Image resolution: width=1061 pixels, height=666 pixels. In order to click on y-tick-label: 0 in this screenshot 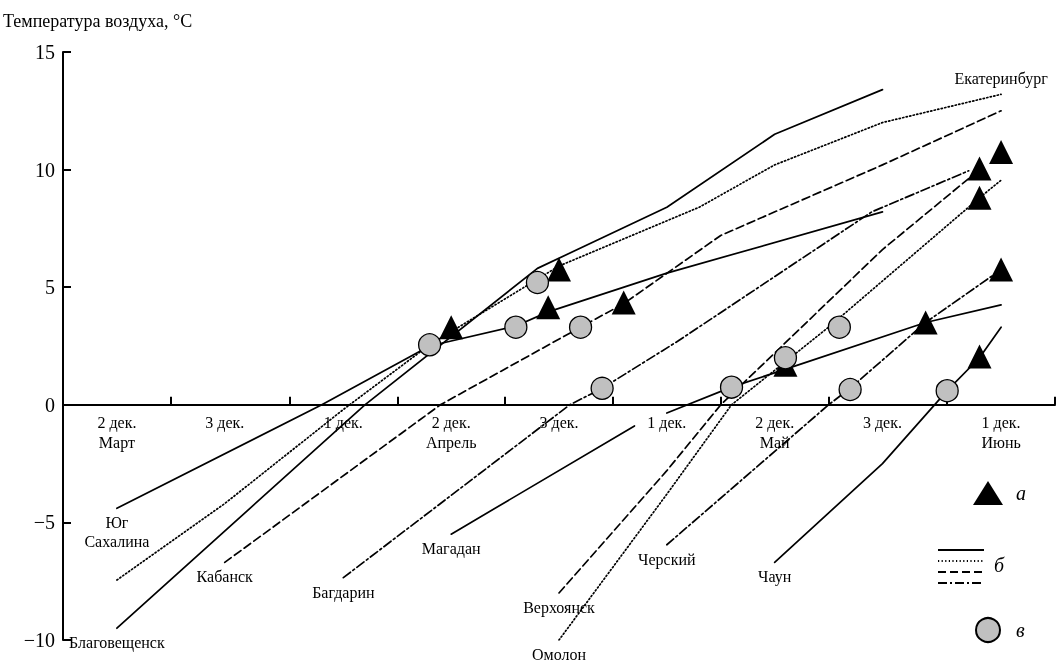, I will do `click(50, 404)`.